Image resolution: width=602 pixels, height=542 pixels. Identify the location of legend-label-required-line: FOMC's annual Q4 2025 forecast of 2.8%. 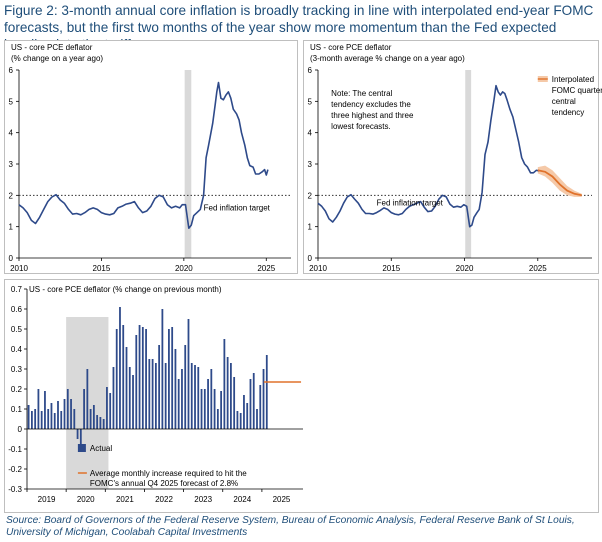
(164, 483).